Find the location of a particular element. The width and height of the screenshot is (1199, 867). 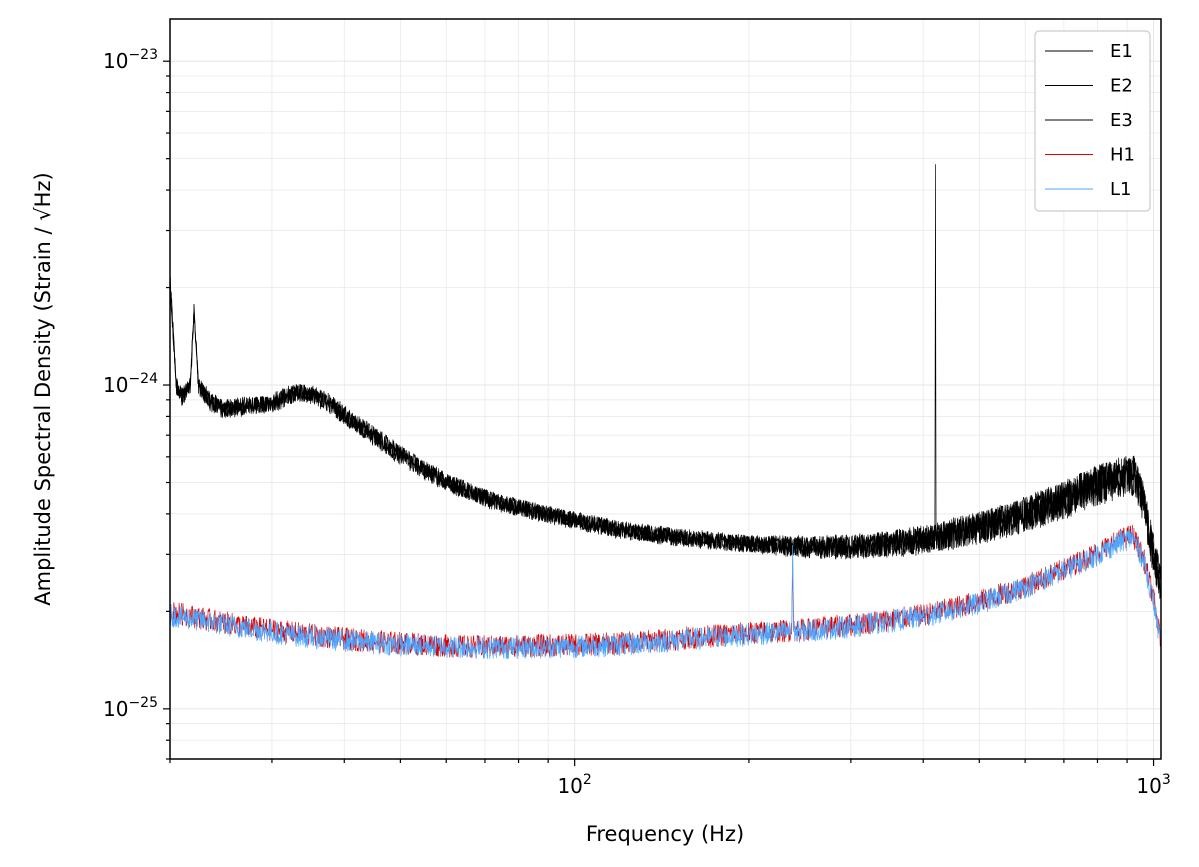

x-tick-label: 10³ is located at coordinates (1153, 785).